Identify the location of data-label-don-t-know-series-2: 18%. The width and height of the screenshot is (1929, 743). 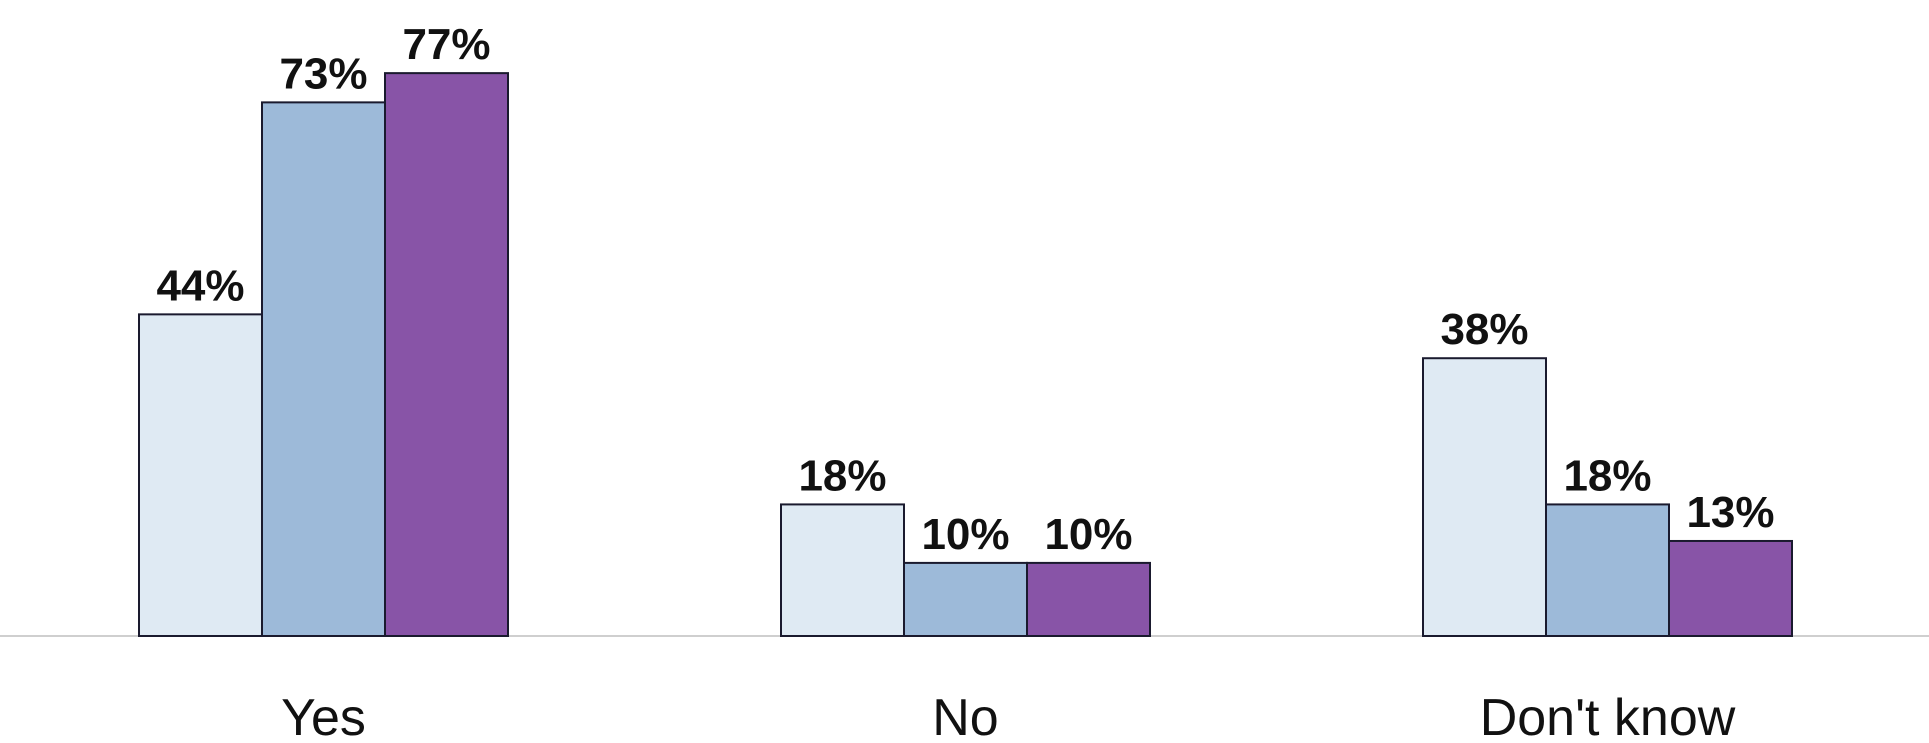
(1607, 475).